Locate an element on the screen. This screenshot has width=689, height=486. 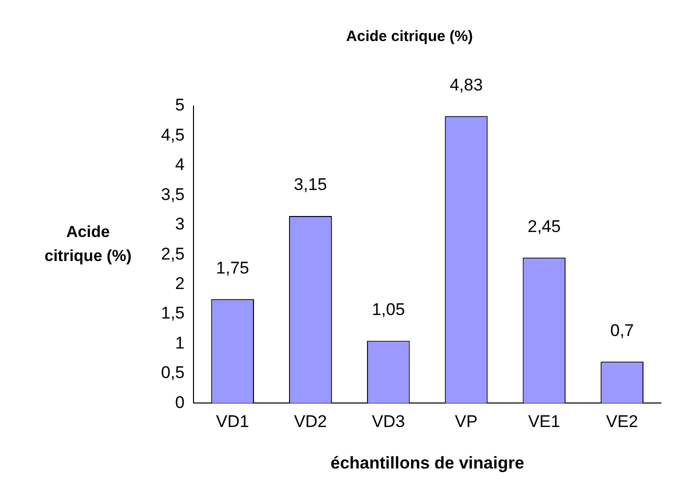
y-tick-label: 2,5 is located at coordinates (172, 254).